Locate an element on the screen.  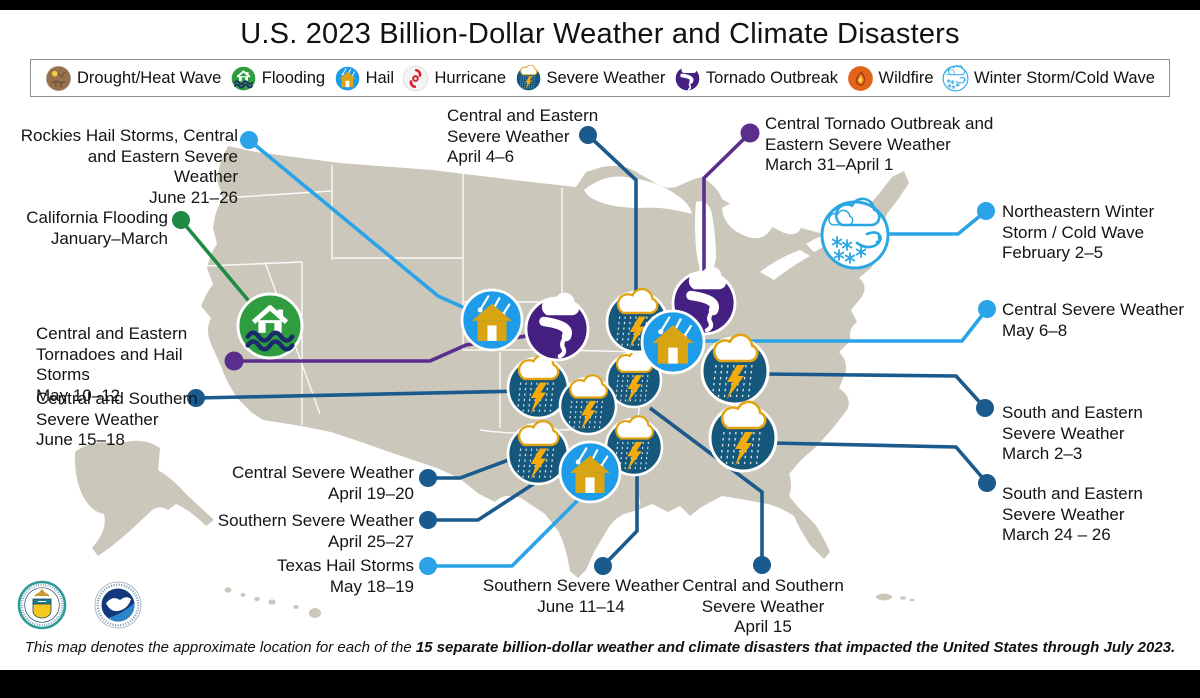
event-label-southern-june-11-14: Southern Severe Weather June 11–14 is located at coordinates (581, 596).